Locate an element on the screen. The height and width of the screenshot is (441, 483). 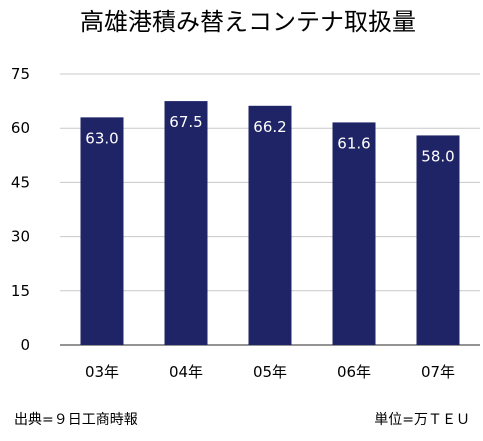
y-tick-label: 75 is located at coordinates (20, 74).